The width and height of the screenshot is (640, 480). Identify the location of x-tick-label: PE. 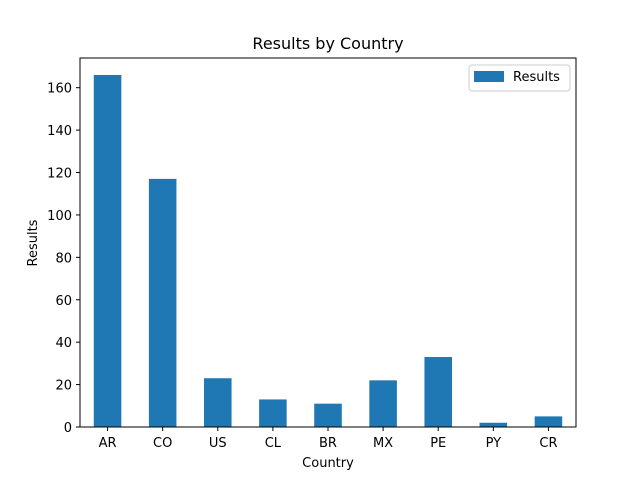
(438, 443).